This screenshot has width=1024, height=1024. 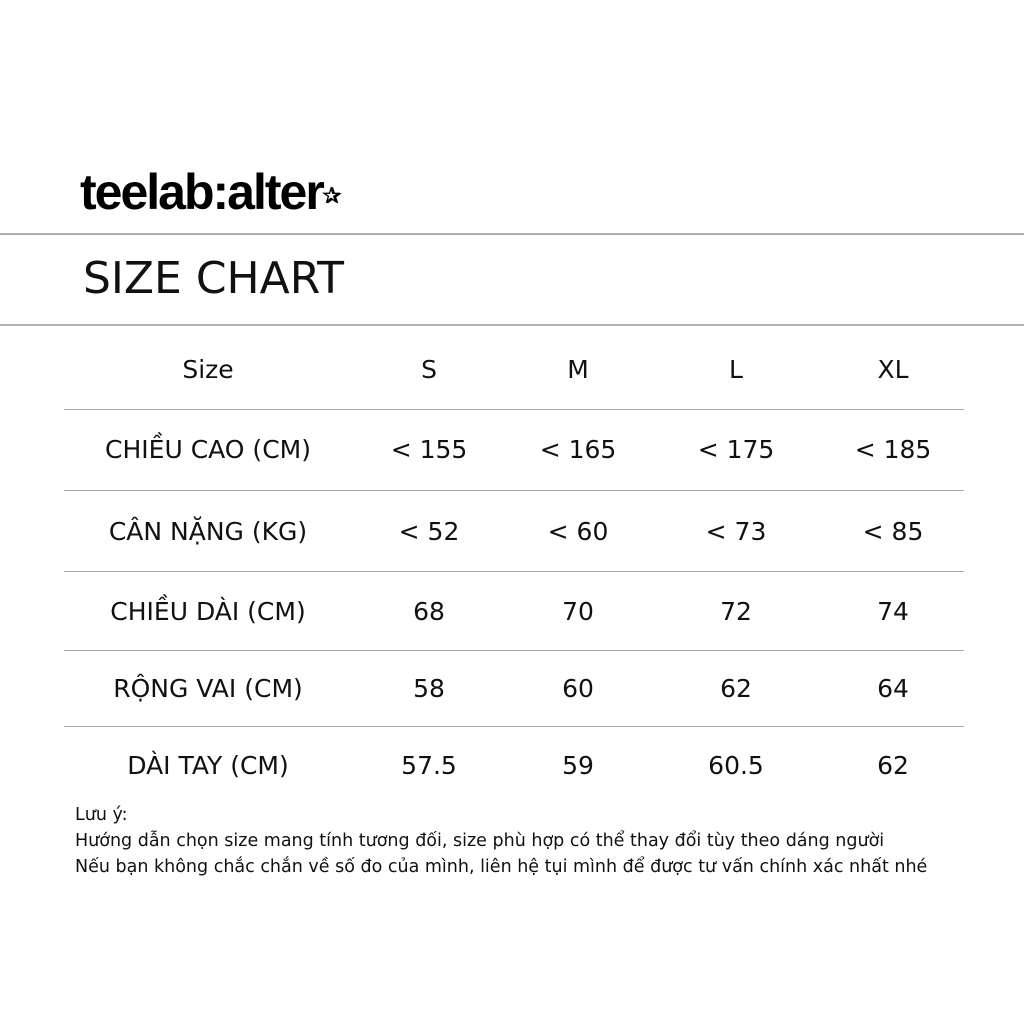 I want to click on row-label: CHIỀU DÀI (CM), so click(x=208, y=611).